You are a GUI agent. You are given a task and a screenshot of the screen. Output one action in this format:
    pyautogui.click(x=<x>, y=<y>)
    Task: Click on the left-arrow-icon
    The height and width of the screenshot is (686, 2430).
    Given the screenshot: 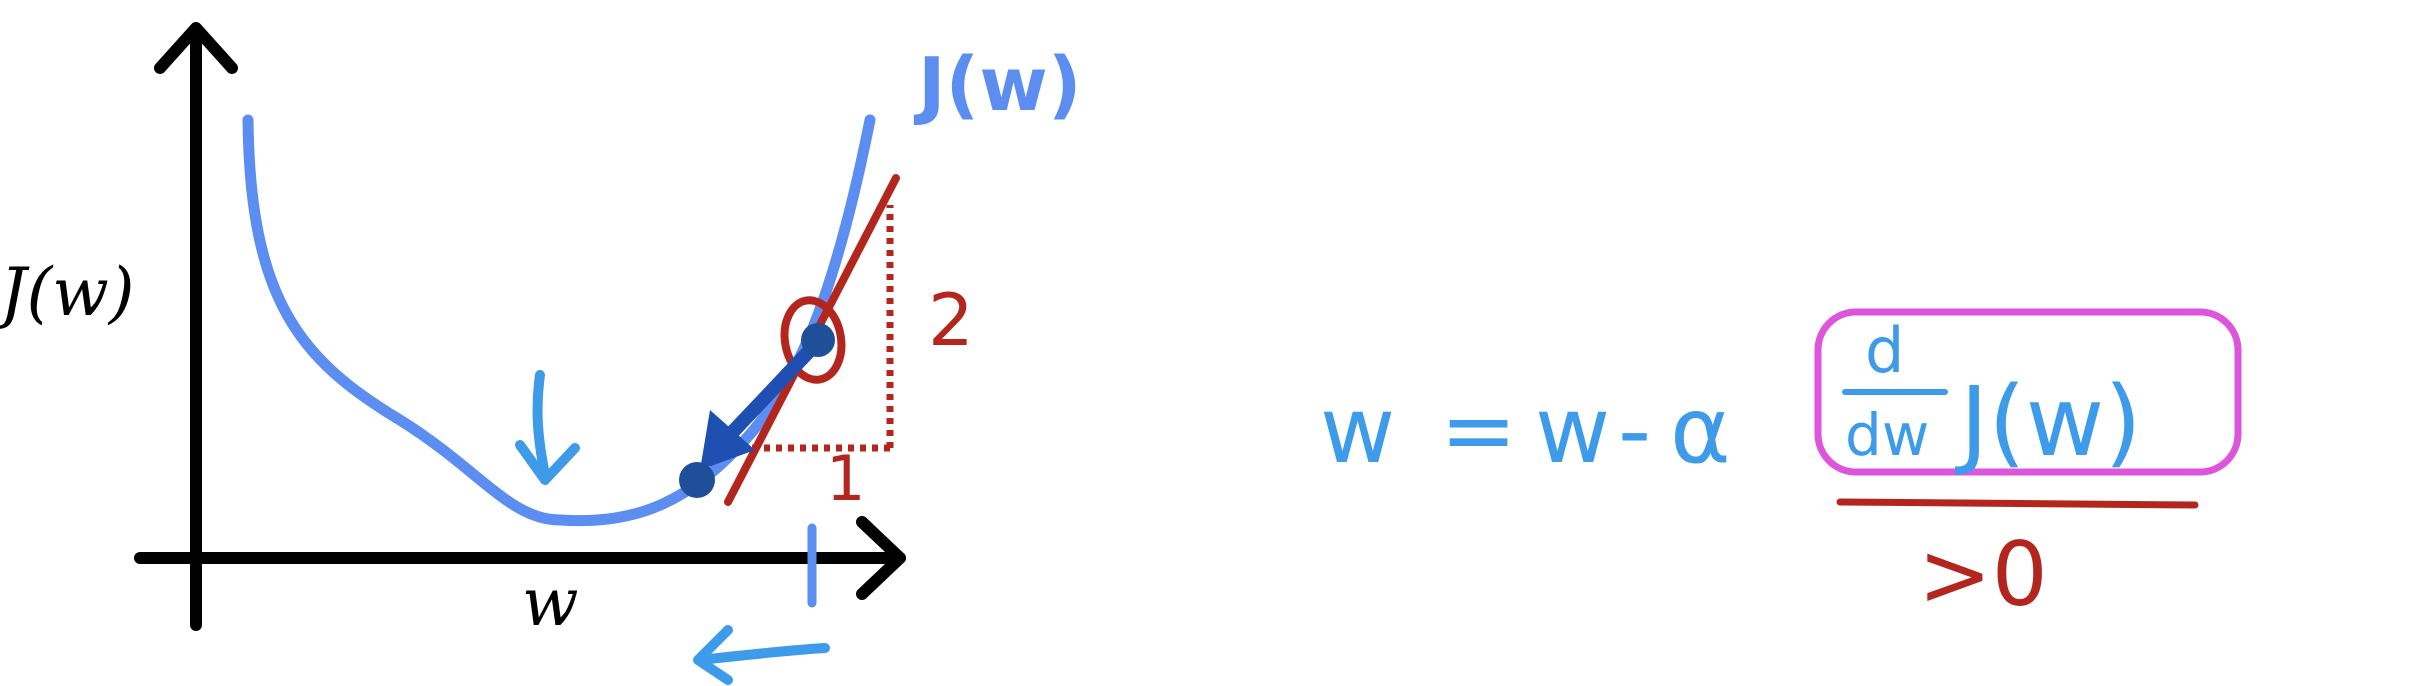 What is the action you would take?
    pyautogui.click(x=762, y=654)
    